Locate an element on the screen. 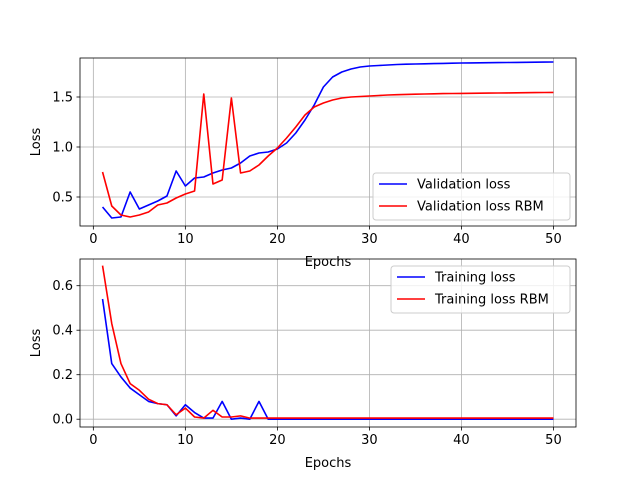  legend: Training loss Training loss RBM is located at coordinates (480, 289).